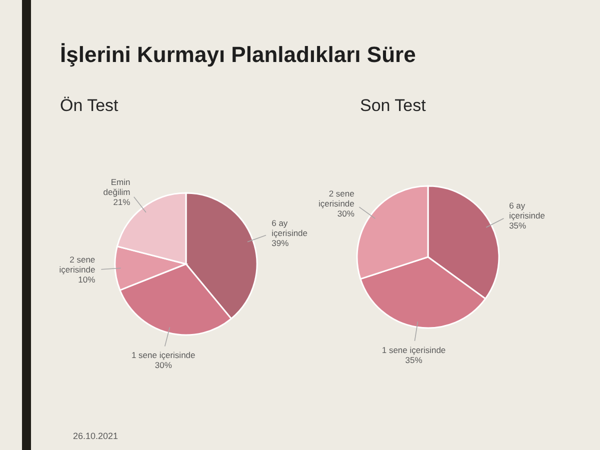 The width and height of the screenshot is (600, 450). I want to click on data-label: 39%, so click(281, 243).